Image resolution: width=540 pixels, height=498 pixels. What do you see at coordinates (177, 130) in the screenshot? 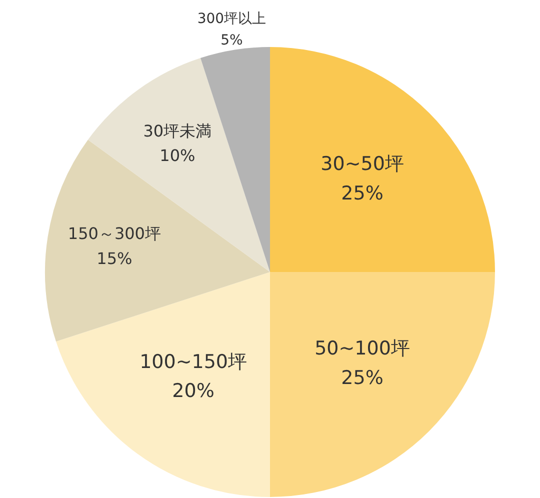
I see `slice-label: 30坪未満` at bounding box center [177, 130].